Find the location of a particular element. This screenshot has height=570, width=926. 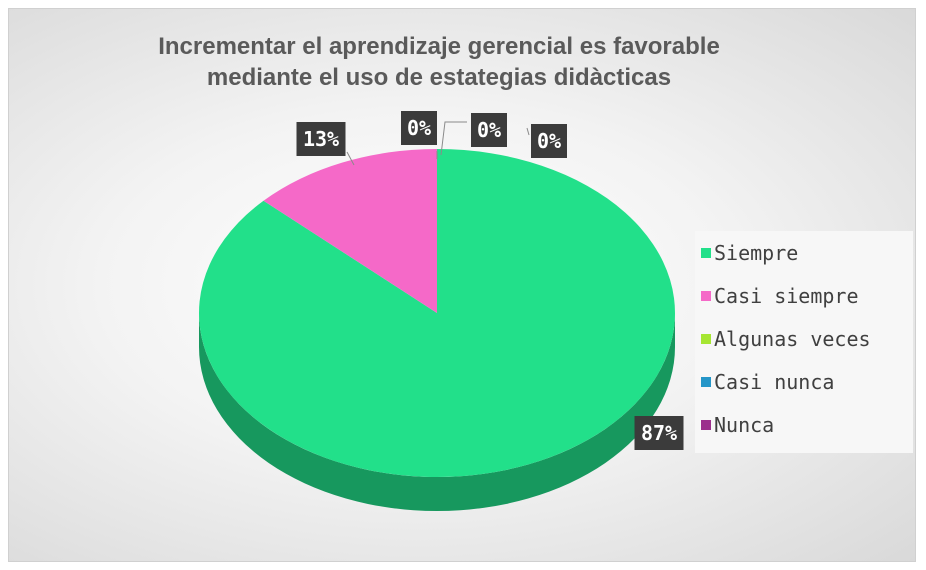

legend-label-casi-siempre: Casi siempre is located at coordinates (786, 296).